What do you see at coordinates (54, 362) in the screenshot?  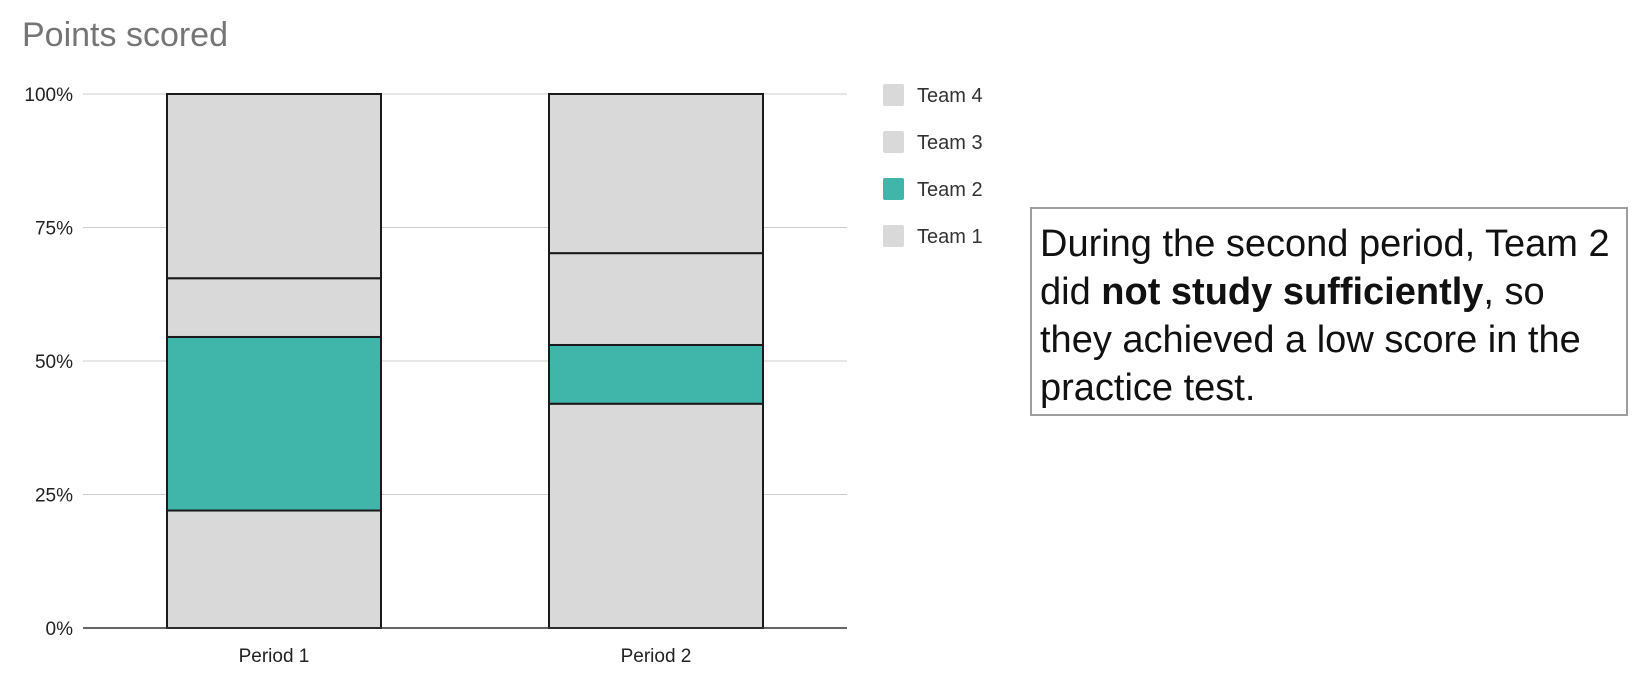 I see `y-tick-label: 50%` at bounding box center [54, 362].